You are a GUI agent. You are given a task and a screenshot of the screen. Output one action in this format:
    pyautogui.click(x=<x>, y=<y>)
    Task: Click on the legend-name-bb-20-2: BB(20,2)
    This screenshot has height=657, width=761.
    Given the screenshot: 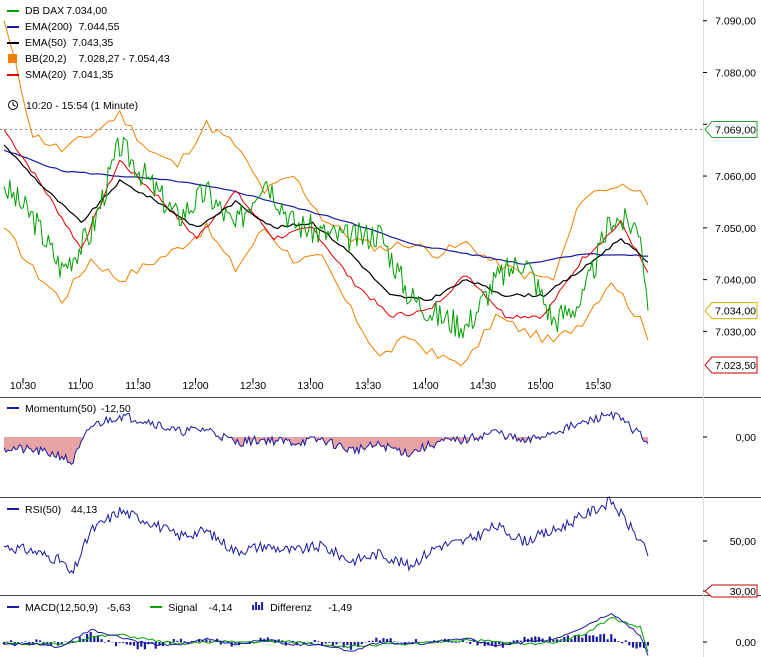 What is the action you would take?
    pyautogui.click(x=45, y=59)
    